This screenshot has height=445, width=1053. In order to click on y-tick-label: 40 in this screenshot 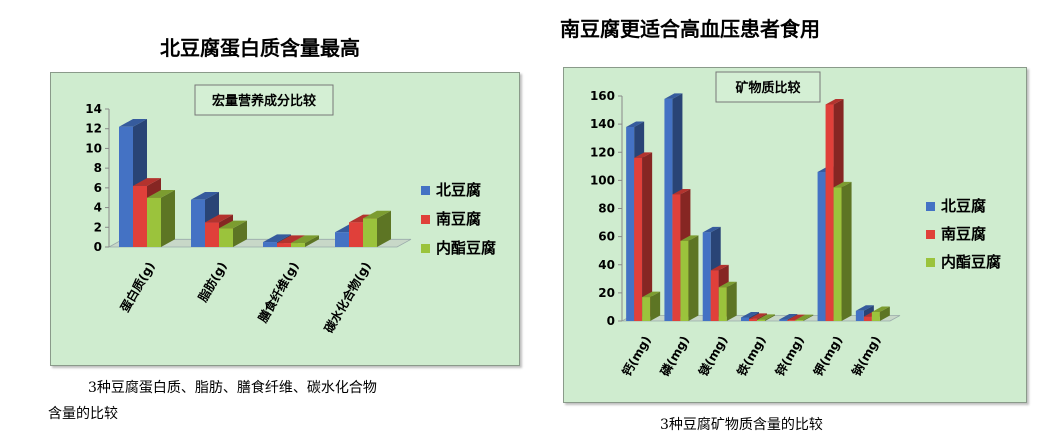, I will do `click(606, 265)`.